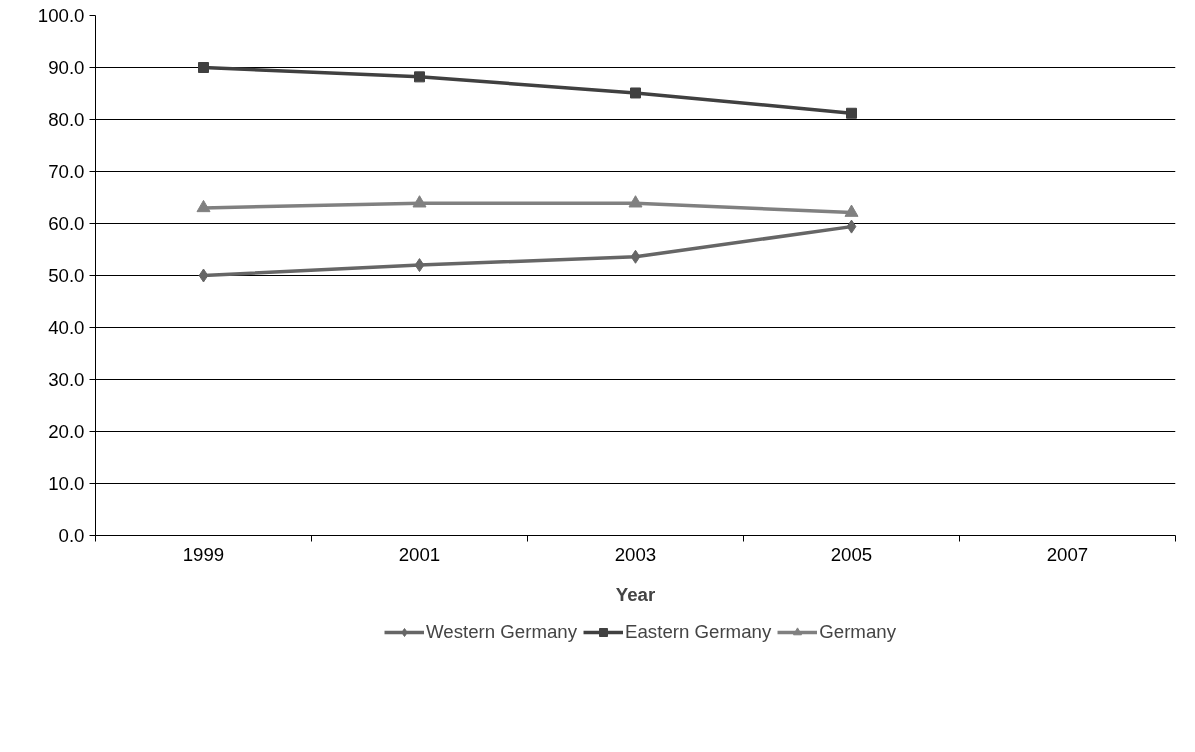 The image size is (1195, 752). I want to click on x-tick-label: 1999, so click(203, 554).